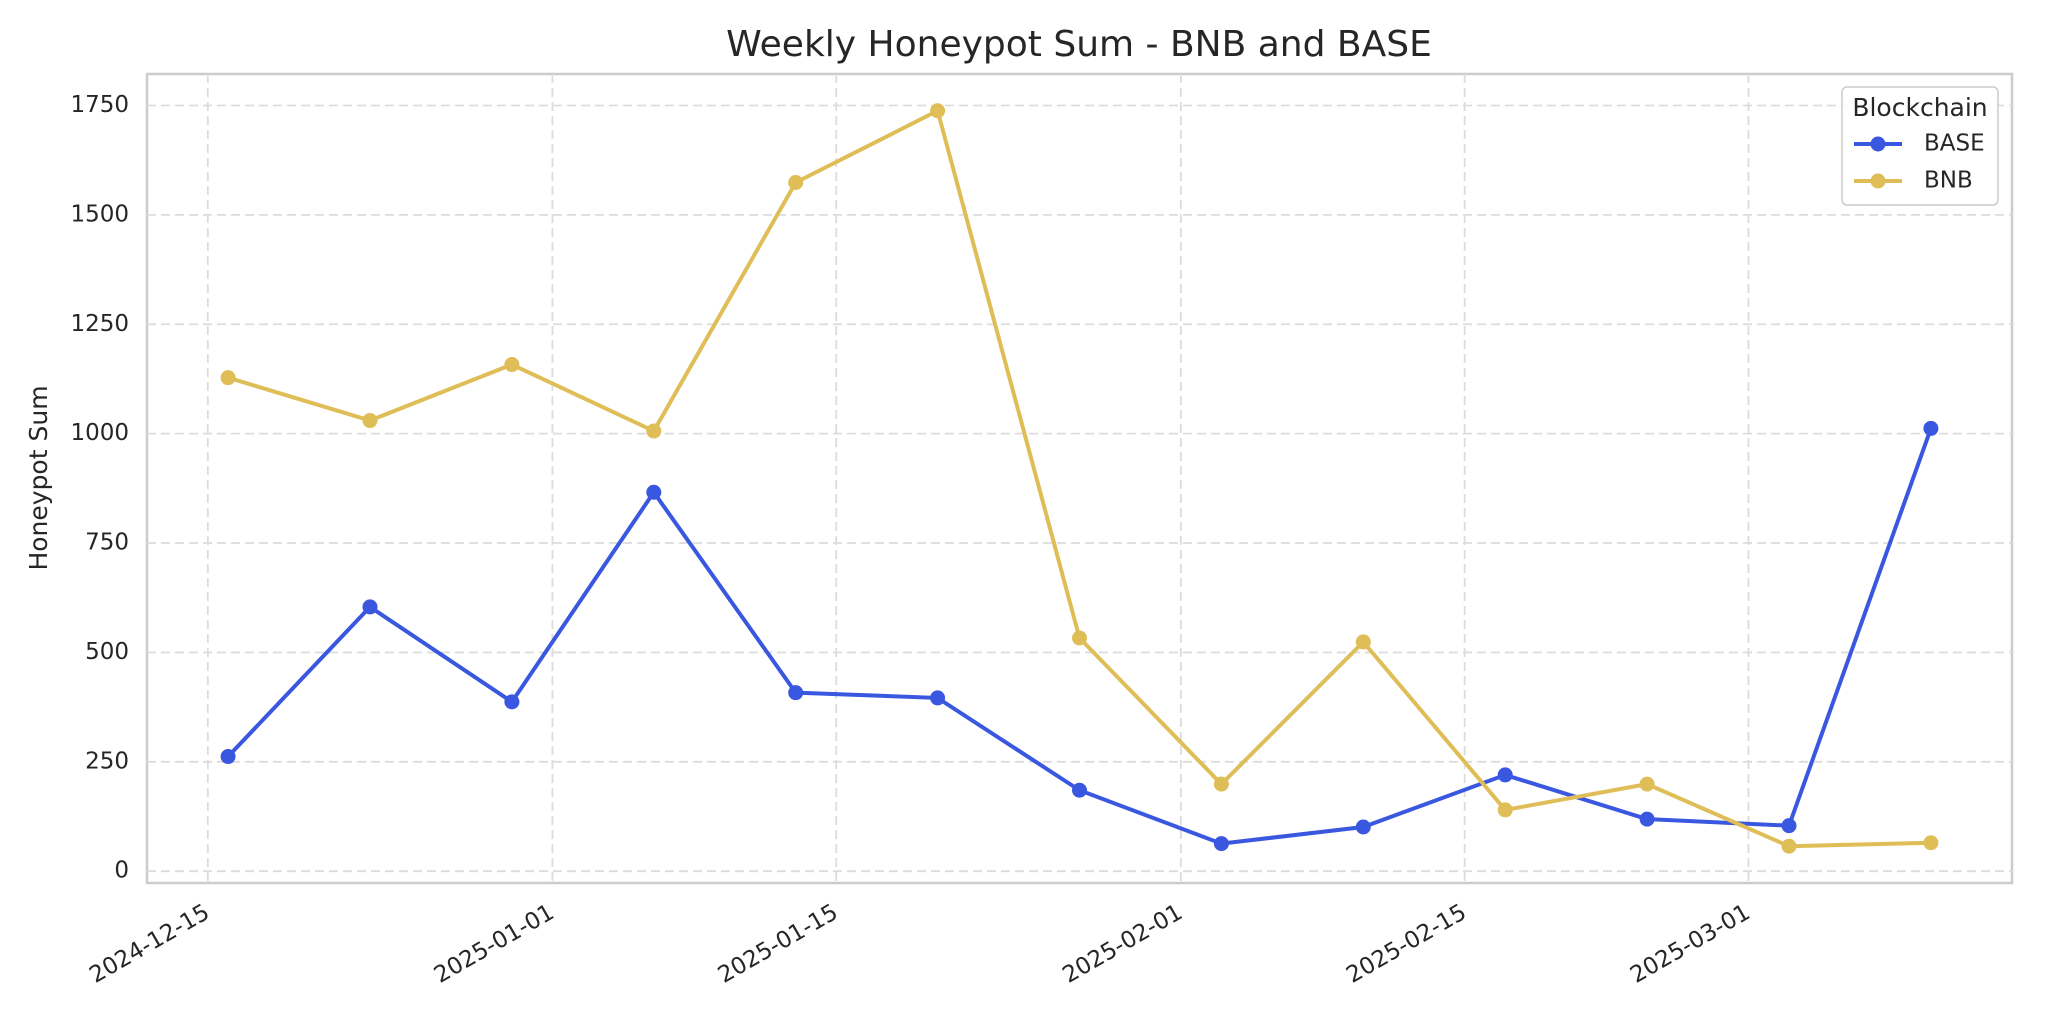  Describe the element at coordinates (1690, 943) in the screenshot. I see `x-tick-label: 2025-03-01` at that location.